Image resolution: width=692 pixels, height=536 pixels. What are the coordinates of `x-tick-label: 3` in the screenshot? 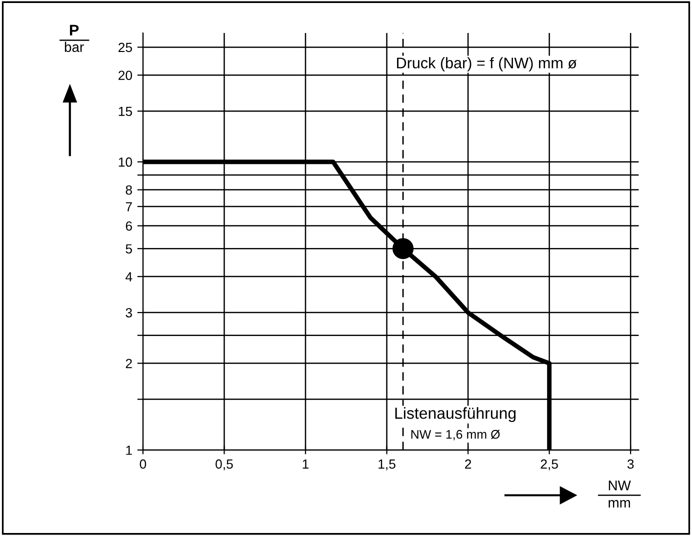 It's located at (630, 464).